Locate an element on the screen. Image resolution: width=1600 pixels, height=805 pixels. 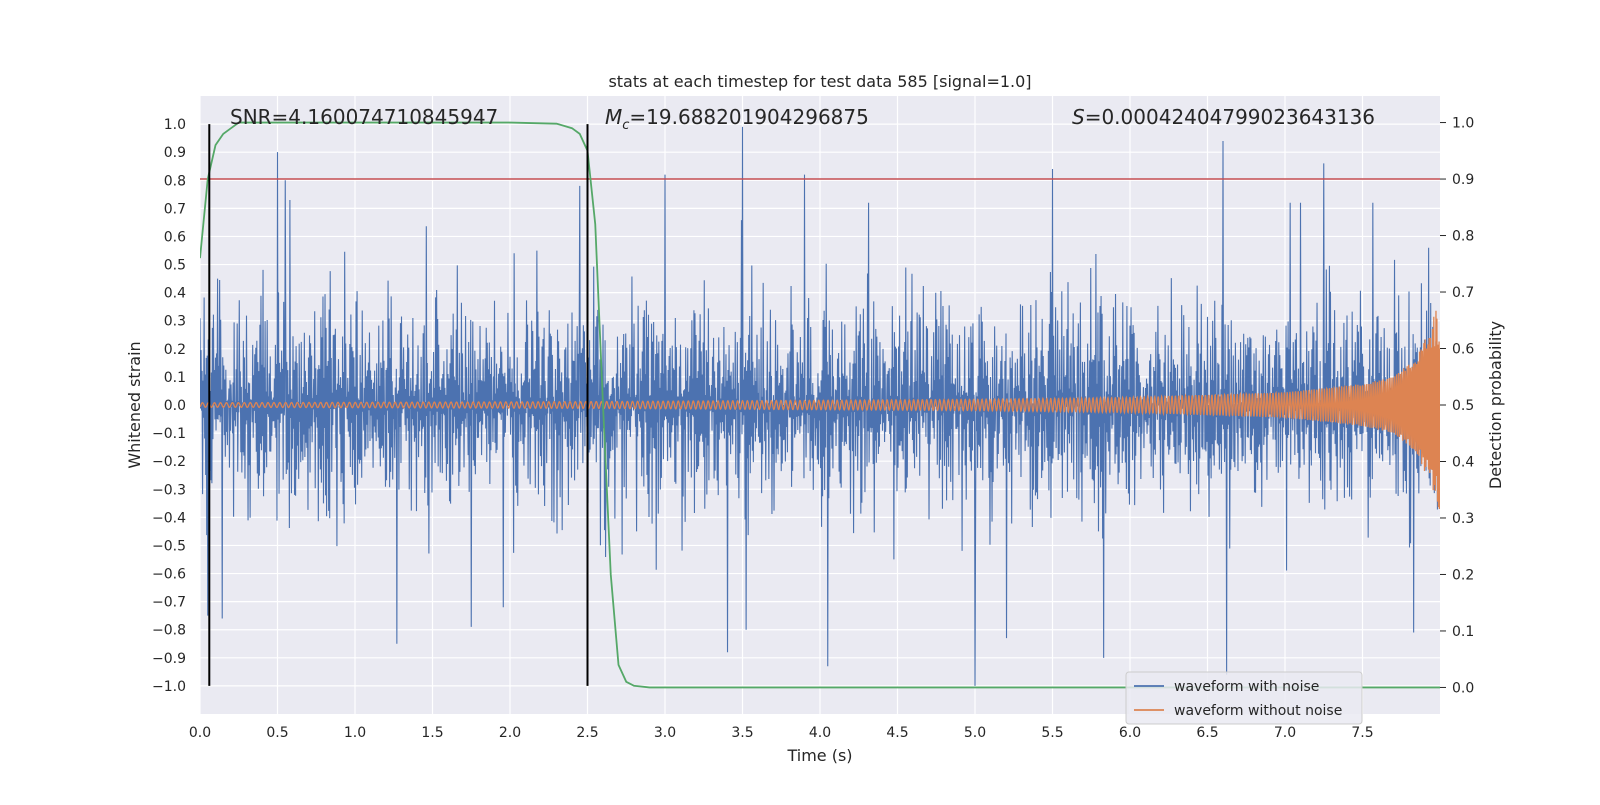
y-tick-label-left: 0.1 is located at coordinates (175, 378).